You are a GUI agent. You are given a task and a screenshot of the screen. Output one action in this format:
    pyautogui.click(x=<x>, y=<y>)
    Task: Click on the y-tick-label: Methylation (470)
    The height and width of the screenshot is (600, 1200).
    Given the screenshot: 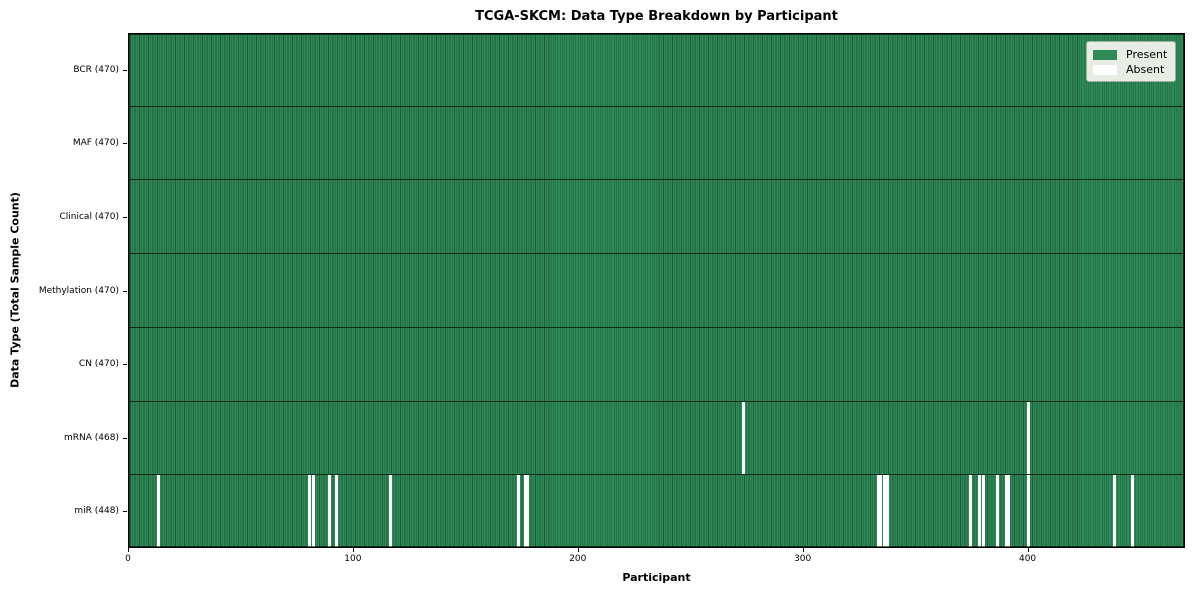 What is the action you would take?
    pyautogui.click(x=78, y=290)
    